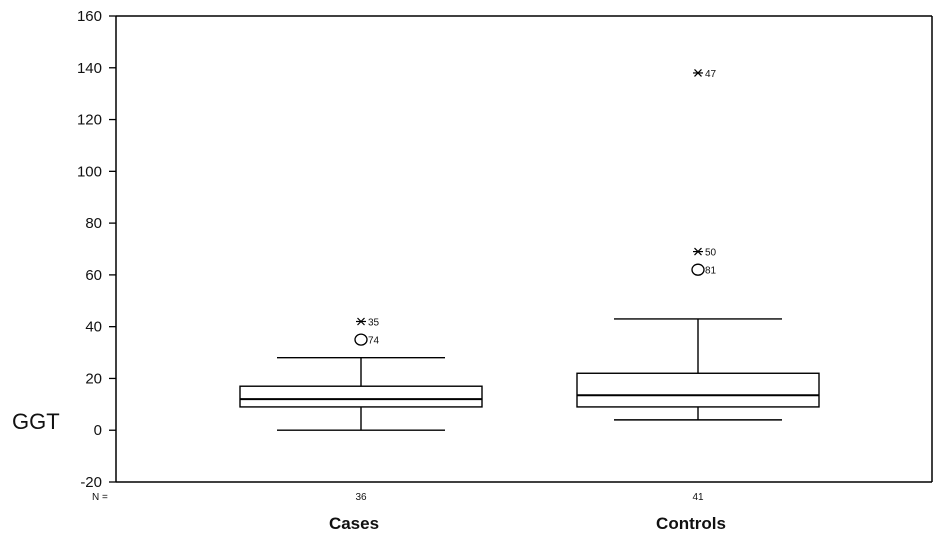 This screenshot has width=934, height=535. I want to click on outlier-case-label: 47, so click(711, 74).